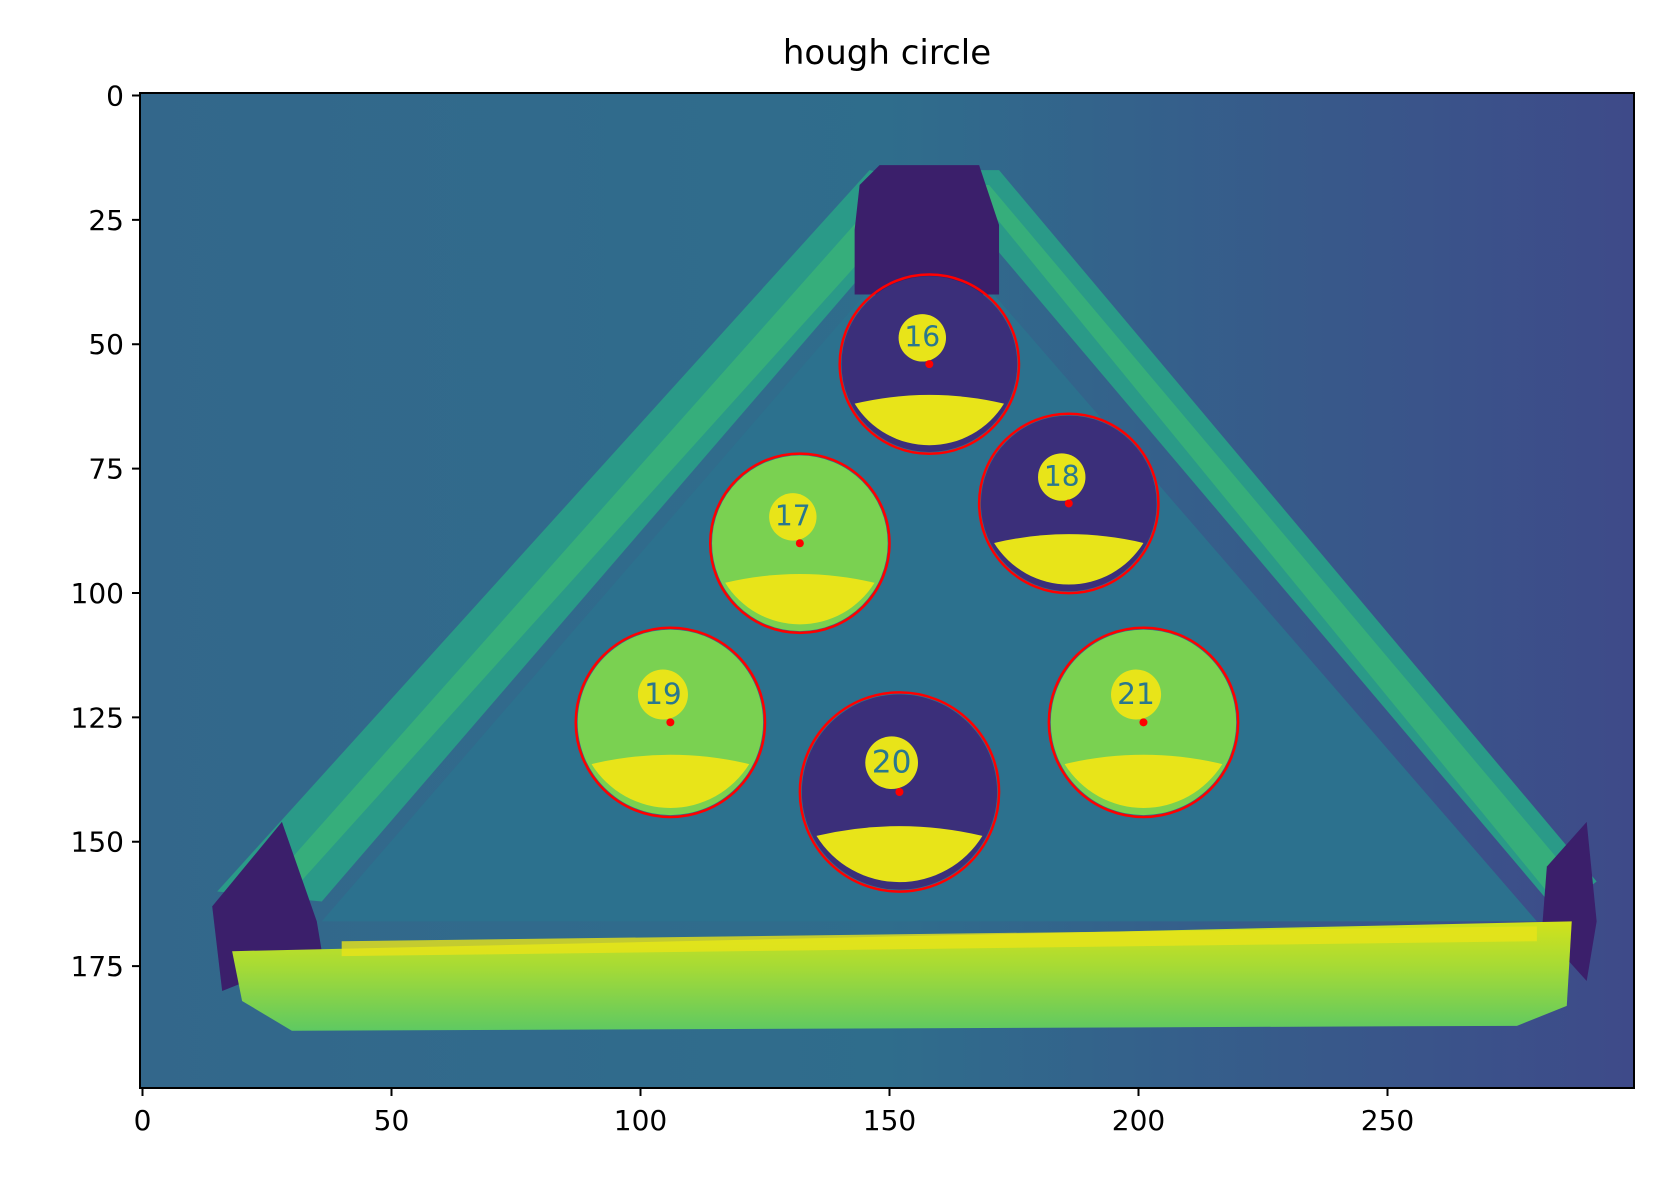  What do you see at coordinates (939, 941) in the screenshot?
I see `rack-bottom-rail-highlight` at bounding box center [939, 941].